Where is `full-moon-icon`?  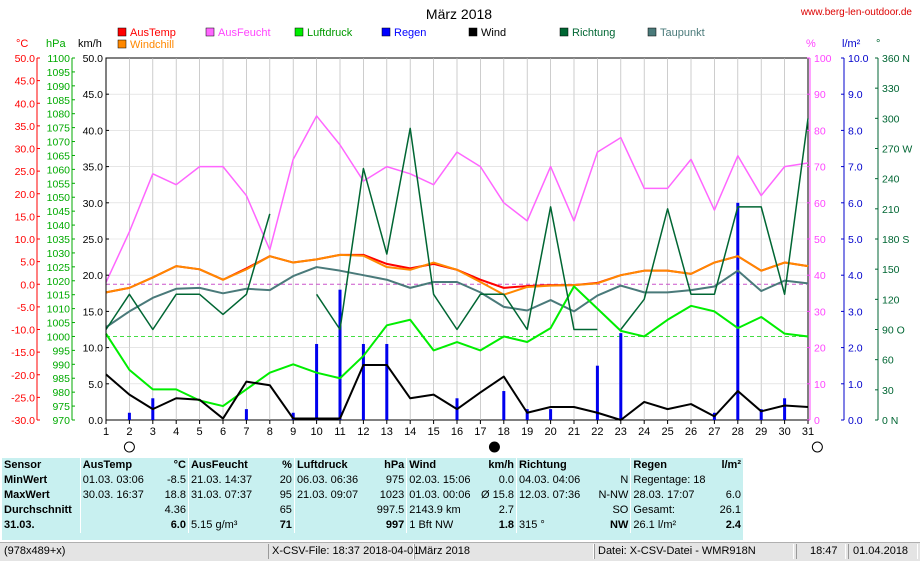
full-moon-icon is located at coordinates (817, 447).